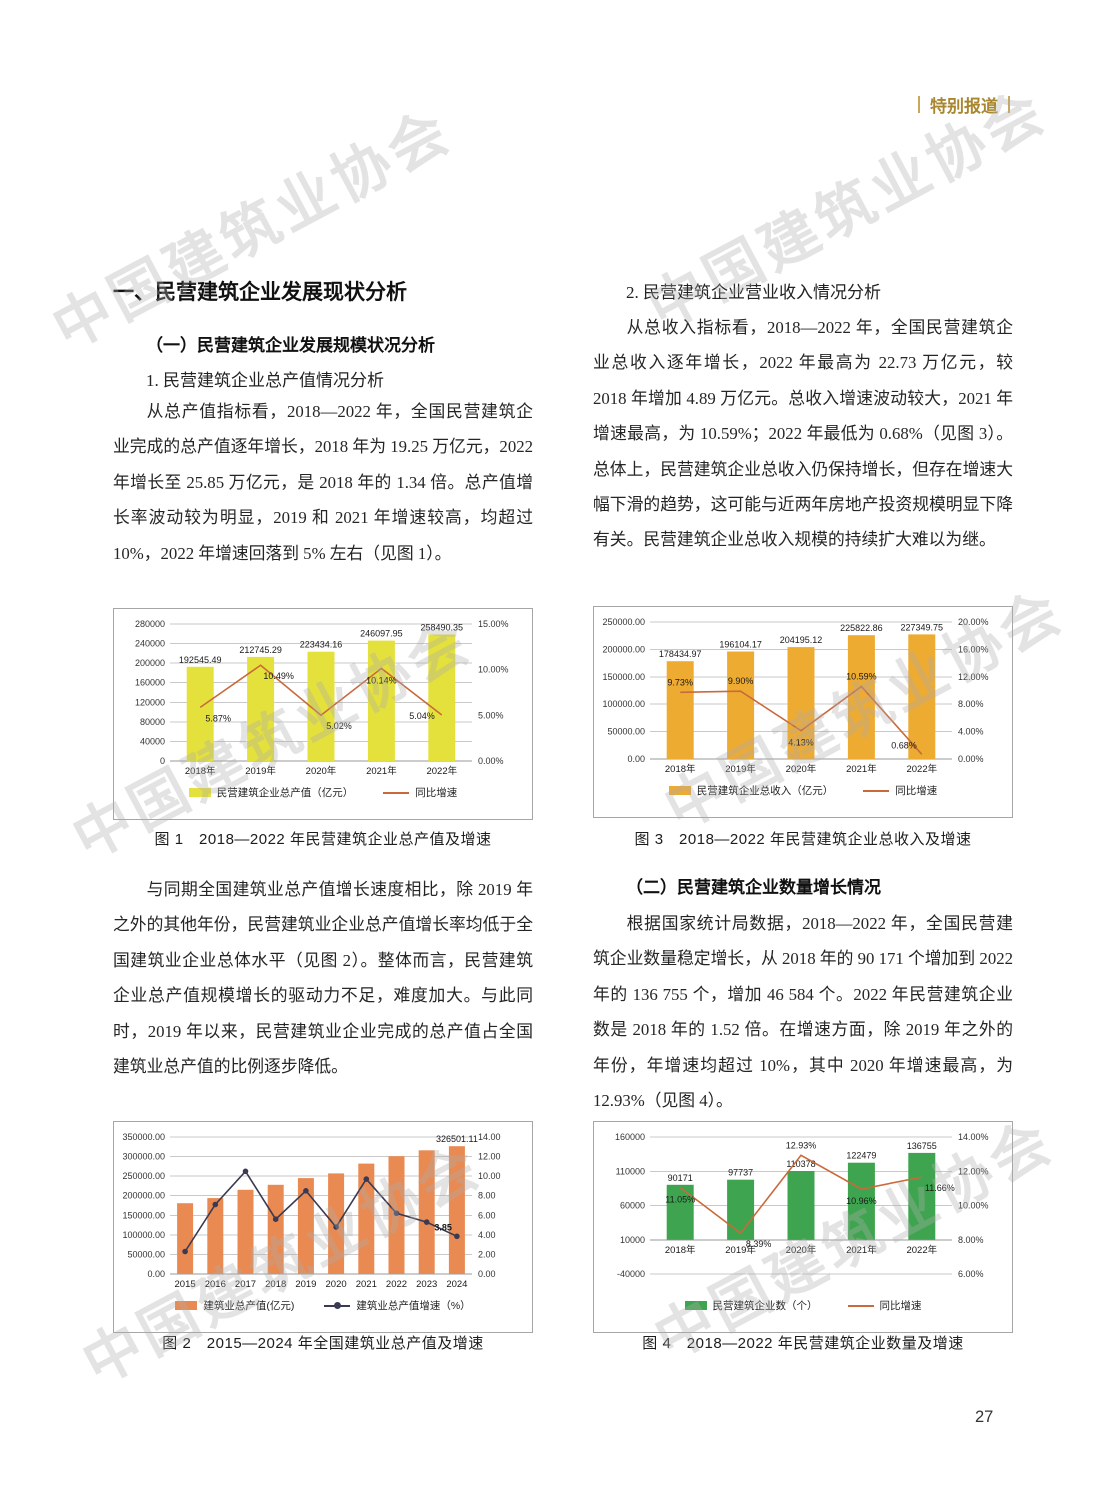  What do you see at coordinates (442, 628) in the screenshot?
I see `svg-text: 258490.35` at bounding box center [442, 628].